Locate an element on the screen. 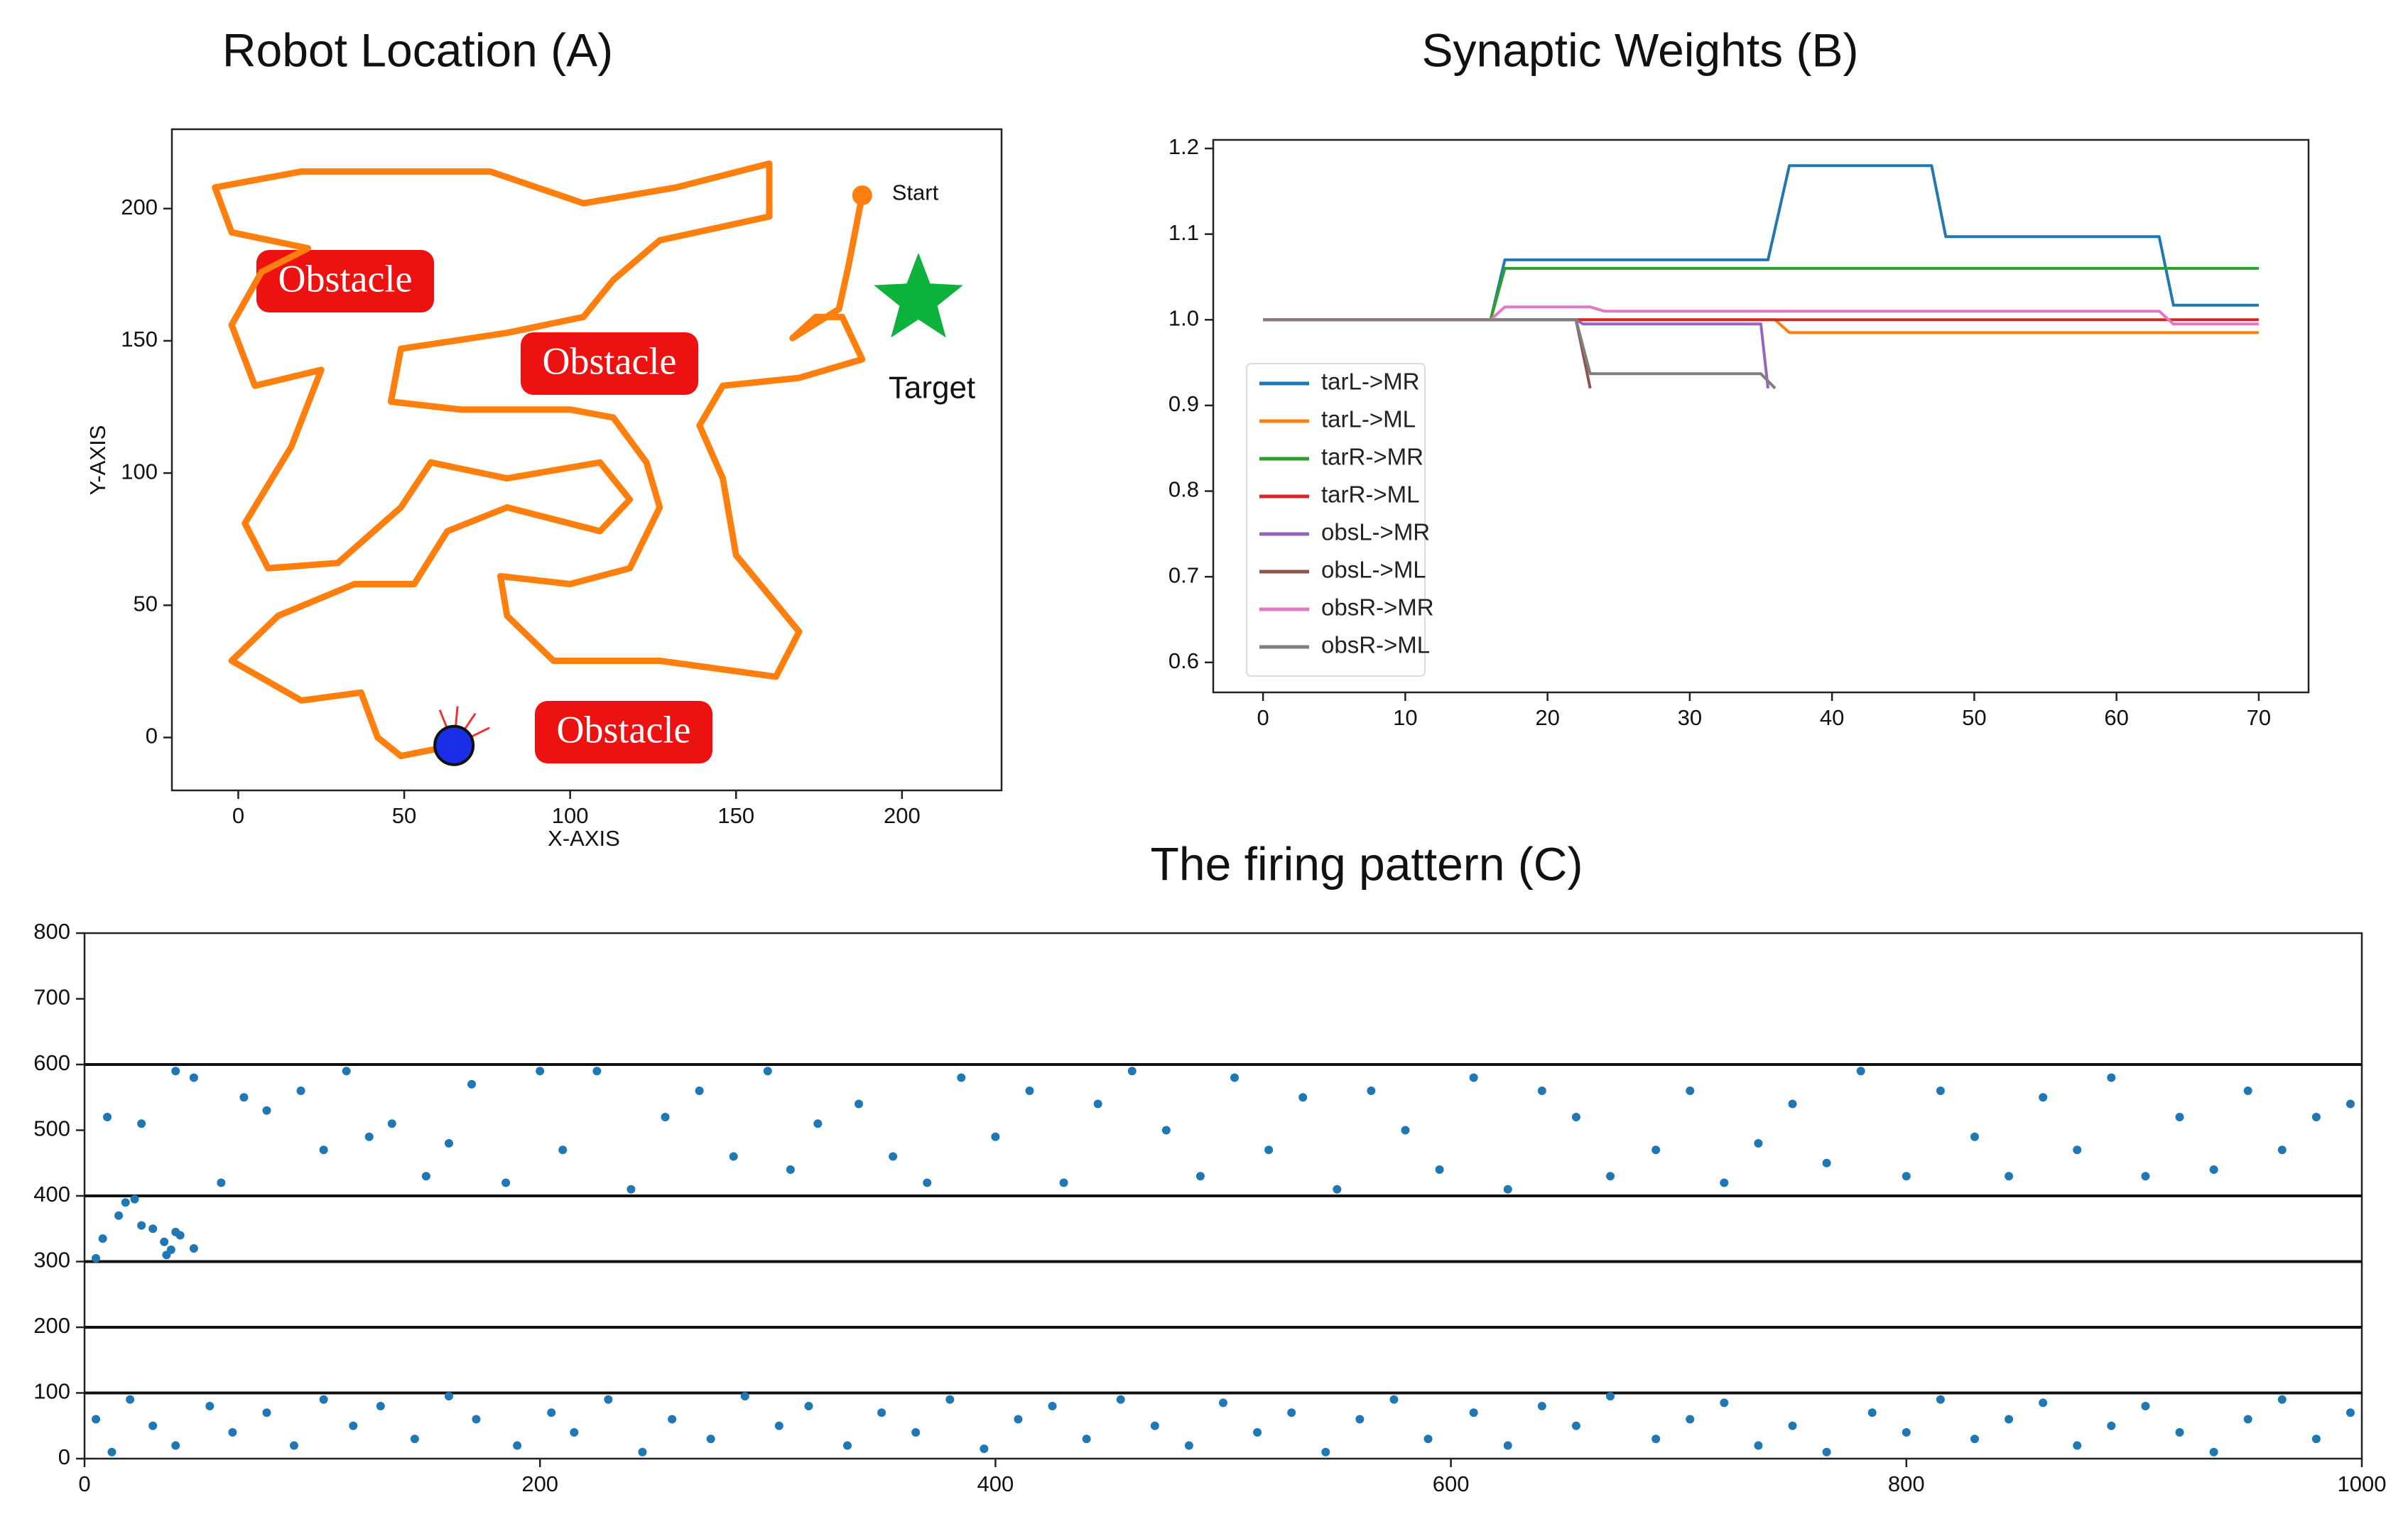  chart-title: Robot Location (A) is located at coordinates (418, 49).